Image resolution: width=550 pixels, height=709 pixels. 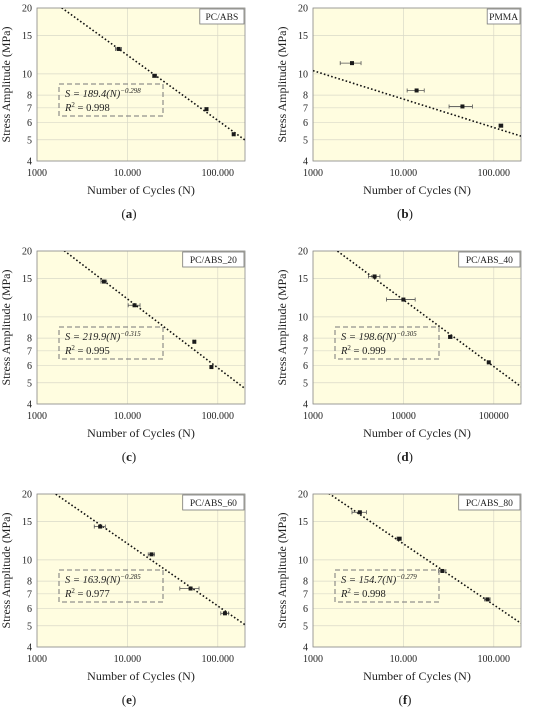 I want to click on panel-caption: (b), so click(x=405, y=213).